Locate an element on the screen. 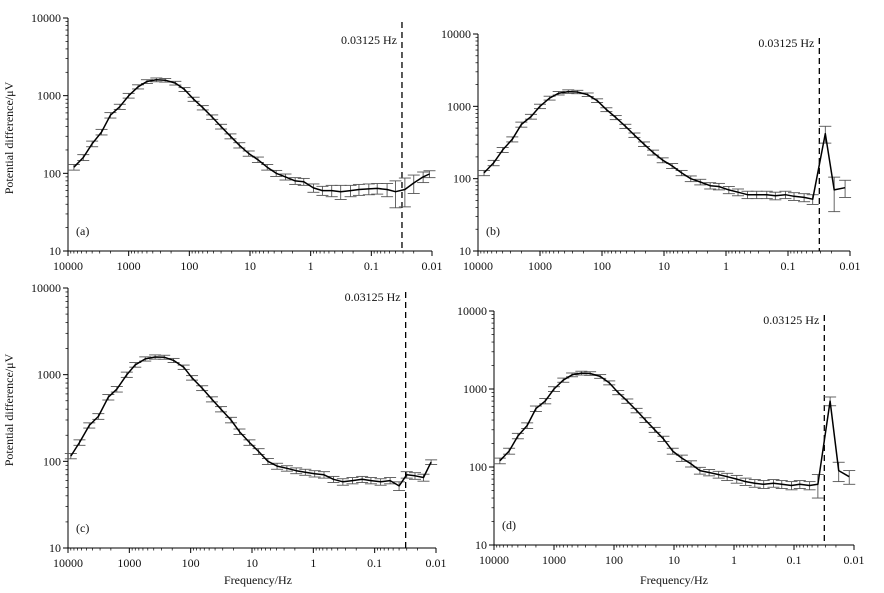 The height and width of the screenshot is (593, 884). ylabel-bottom: Potential difference/μV is located at coordinates (9, 409).